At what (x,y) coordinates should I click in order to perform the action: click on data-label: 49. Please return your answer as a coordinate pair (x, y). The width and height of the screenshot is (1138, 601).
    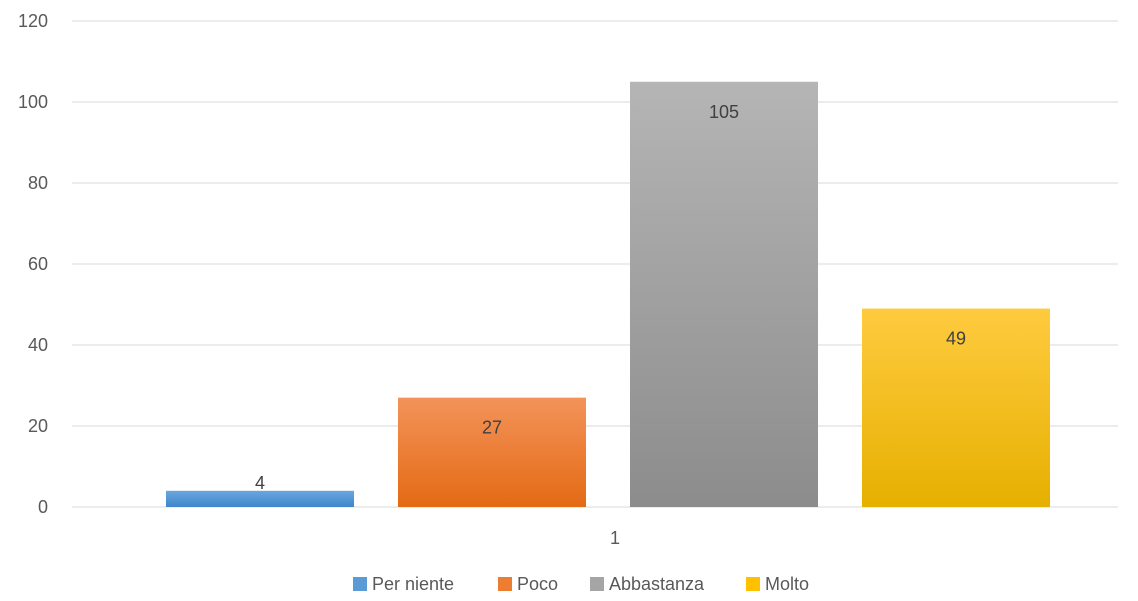
    Looking at the image, I should click on (956, 339).